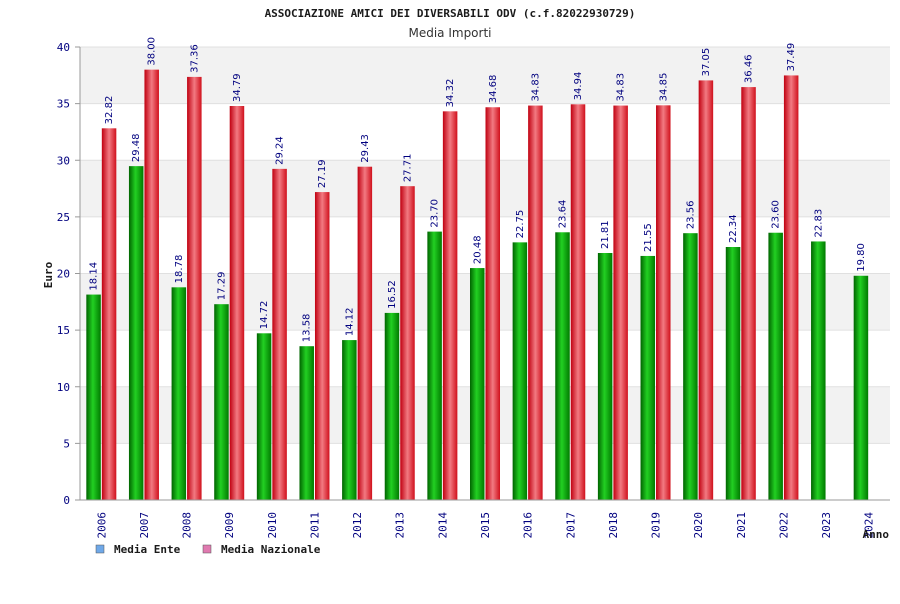 This screenshot has width=900, height=604. I want to click on data-label-media-nazionale-2014: 34.32, so click(450, 93).